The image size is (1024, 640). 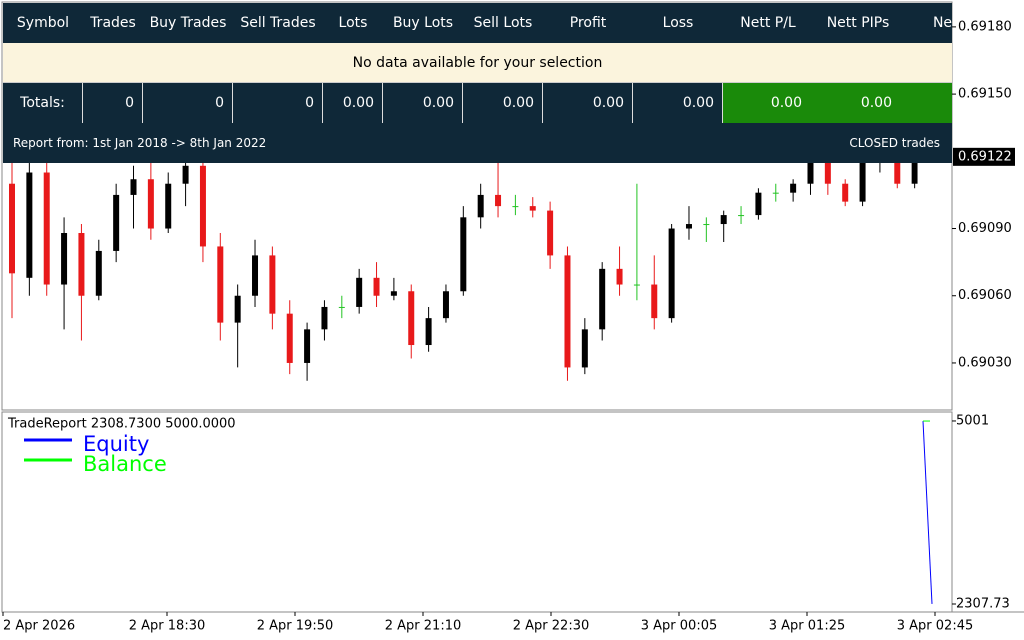 What do you see at coordinates (121, 424) in the screenshot?
I see `indicator-title: TradeReport 2308.7300 5000.0000` at bounding box center [121, 424].